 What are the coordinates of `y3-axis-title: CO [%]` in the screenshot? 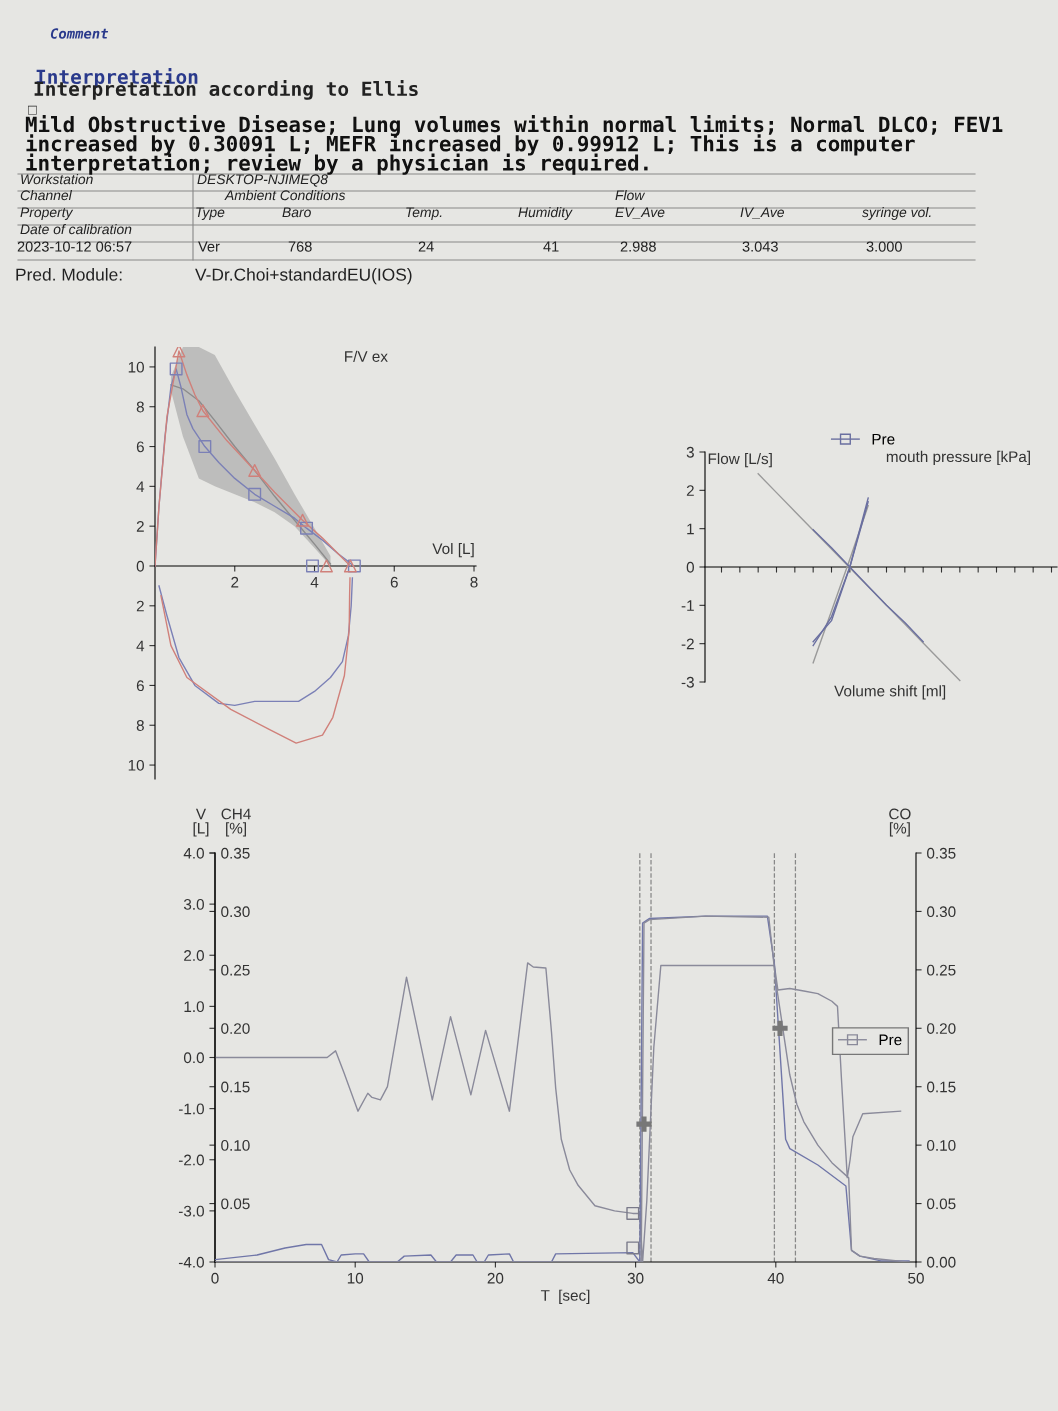 It's located at (900, 822).